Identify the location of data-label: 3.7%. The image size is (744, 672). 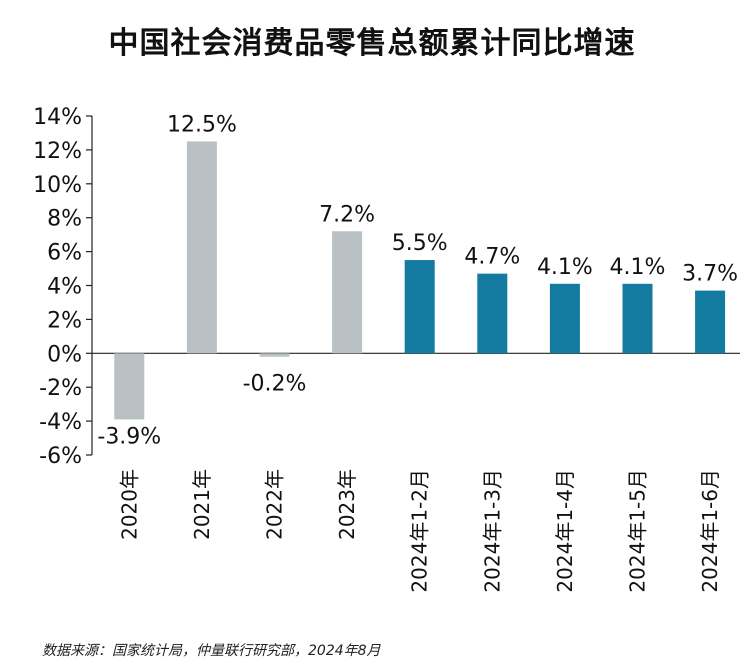
(710, 274).